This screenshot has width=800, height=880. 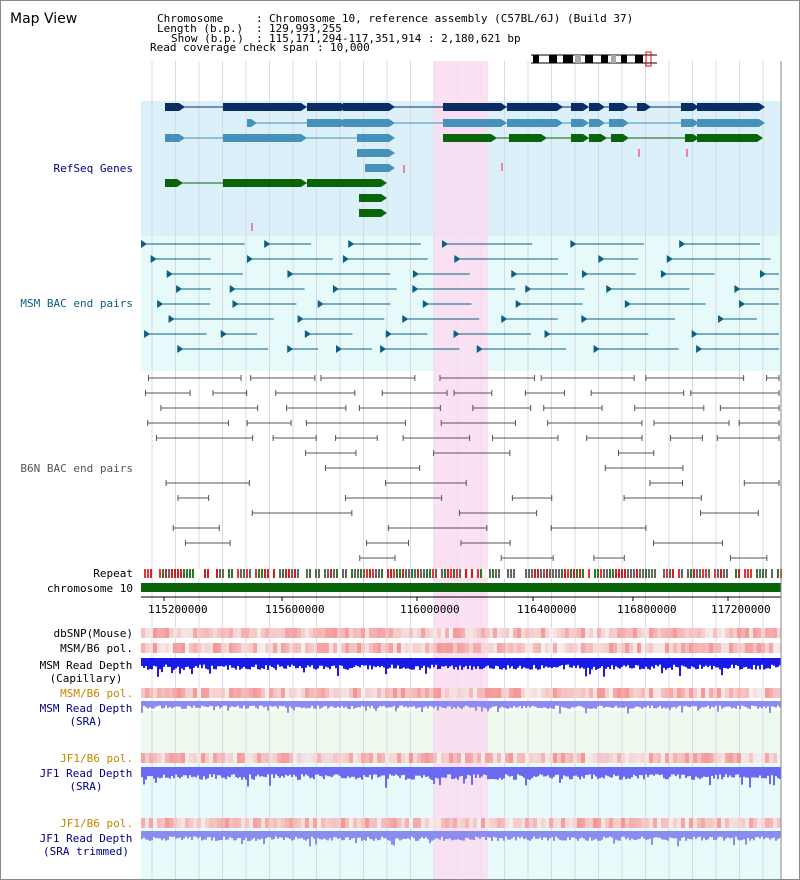 I want to click on track-label-msm-b6-pol-2: MSM/B6 pol., so click(x=96, y=693).